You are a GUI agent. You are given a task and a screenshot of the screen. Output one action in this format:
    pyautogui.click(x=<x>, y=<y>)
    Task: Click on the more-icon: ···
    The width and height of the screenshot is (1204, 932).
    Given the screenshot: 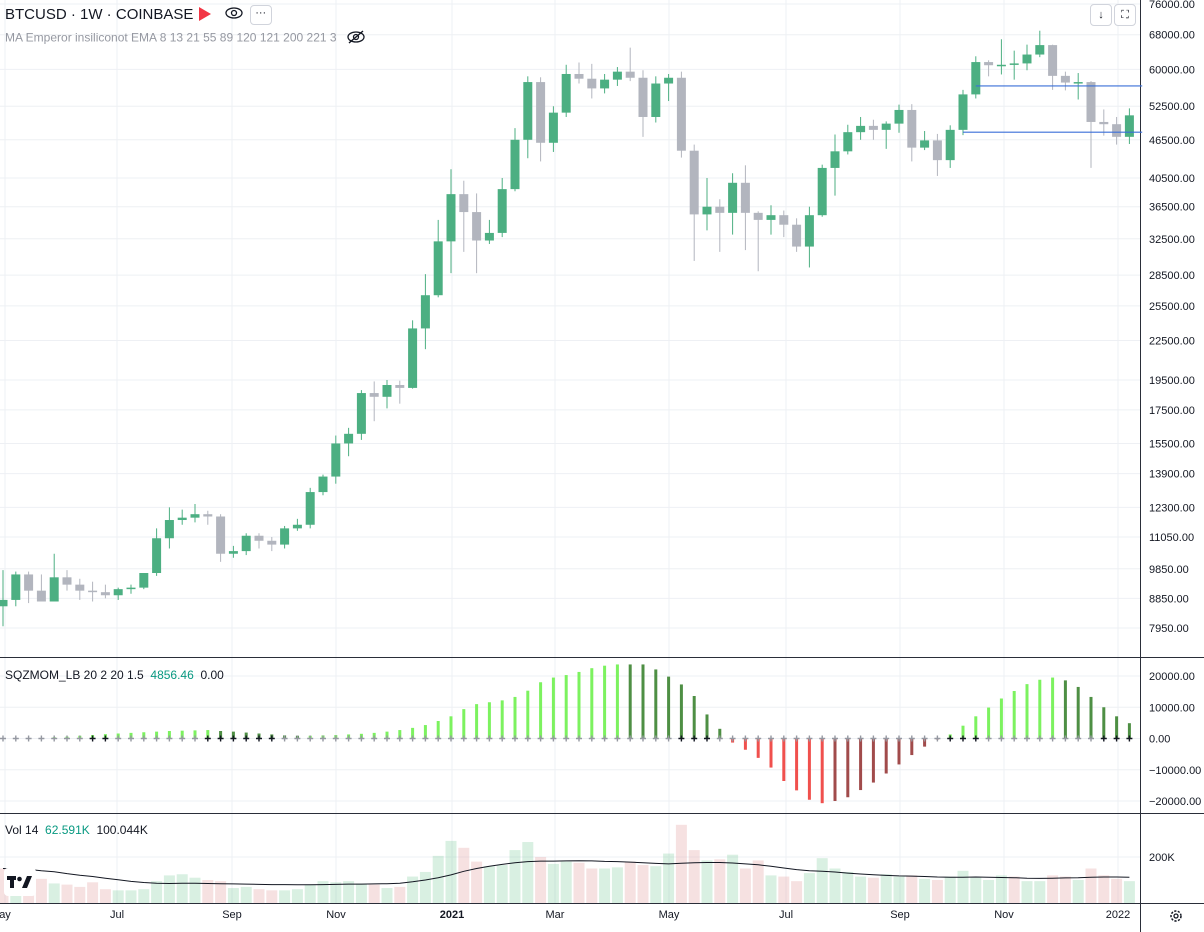 What is the action you would take?
    pyautogui.click(x=260, y=15)
    